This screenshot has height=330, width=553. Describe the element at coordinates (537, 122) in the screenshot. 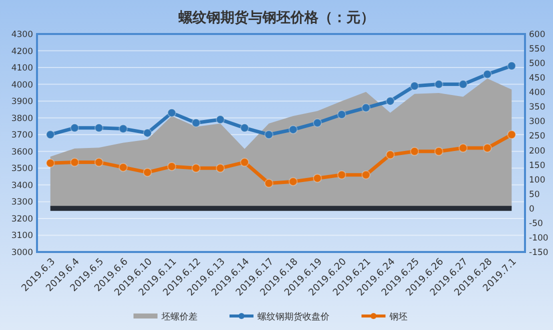

I see `y2-tick-label: 300` at that location.